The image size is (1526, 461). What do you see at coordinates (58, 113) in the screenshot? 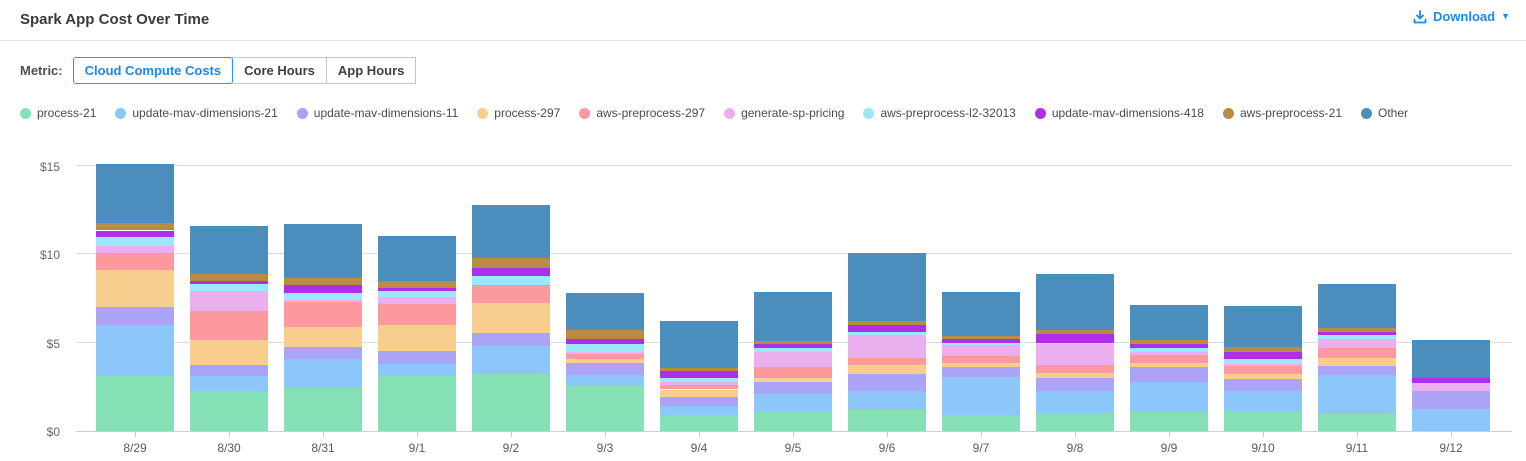
I see `legend-item-process-21: process-21` at bounding box center [58, 113].